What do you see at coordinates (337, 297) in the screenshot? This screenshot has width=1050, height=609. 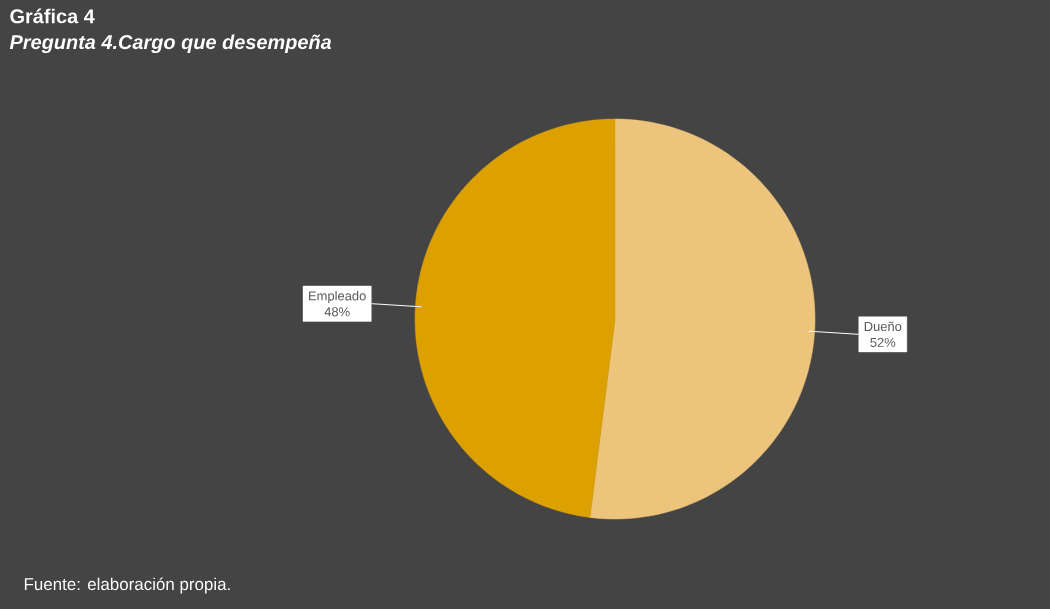 I see `slice-label: Empleado` at bounding box center [337, 297].